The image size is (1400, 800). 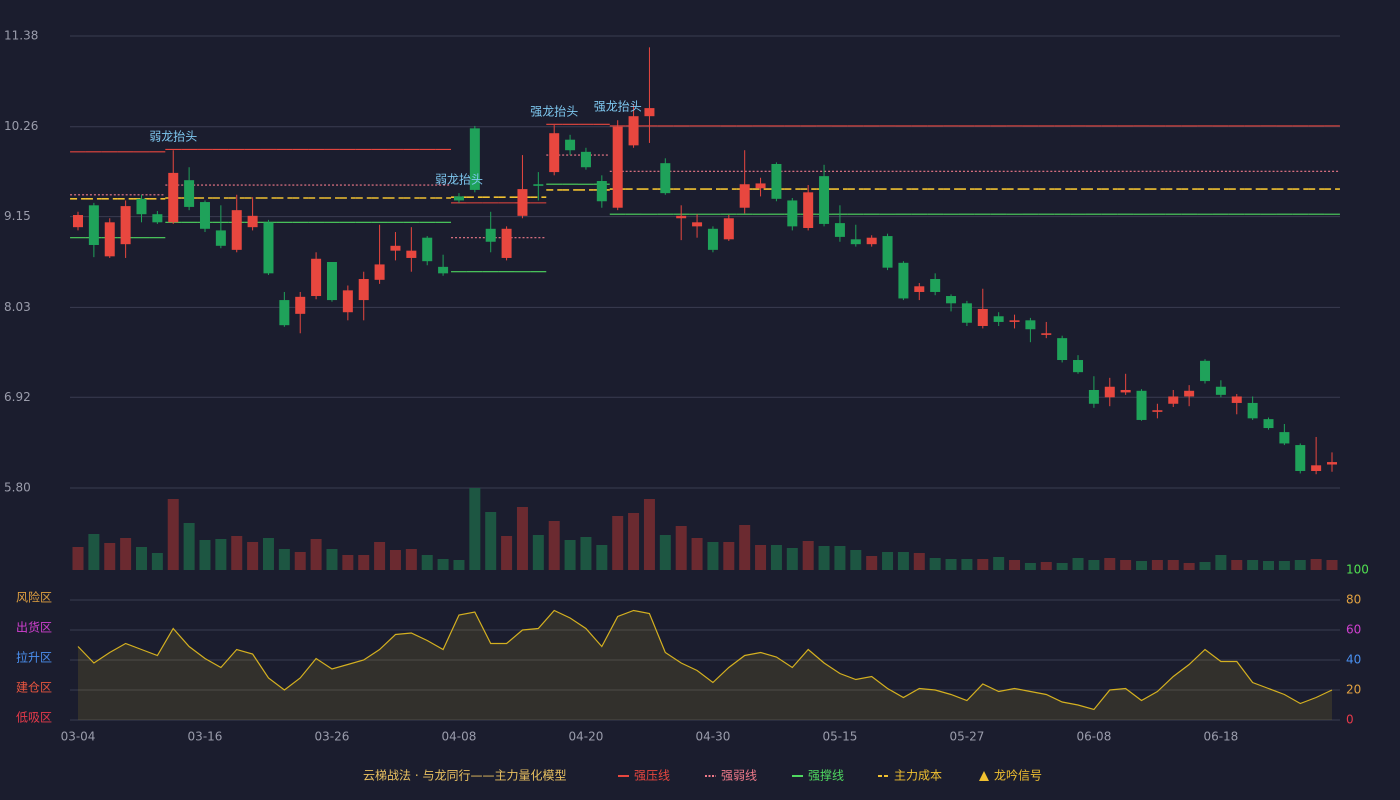 What do you see at coordinates (652, 776) in the screenshot?
I see `legend-label: 强压线` at bounding box center [652, 776].